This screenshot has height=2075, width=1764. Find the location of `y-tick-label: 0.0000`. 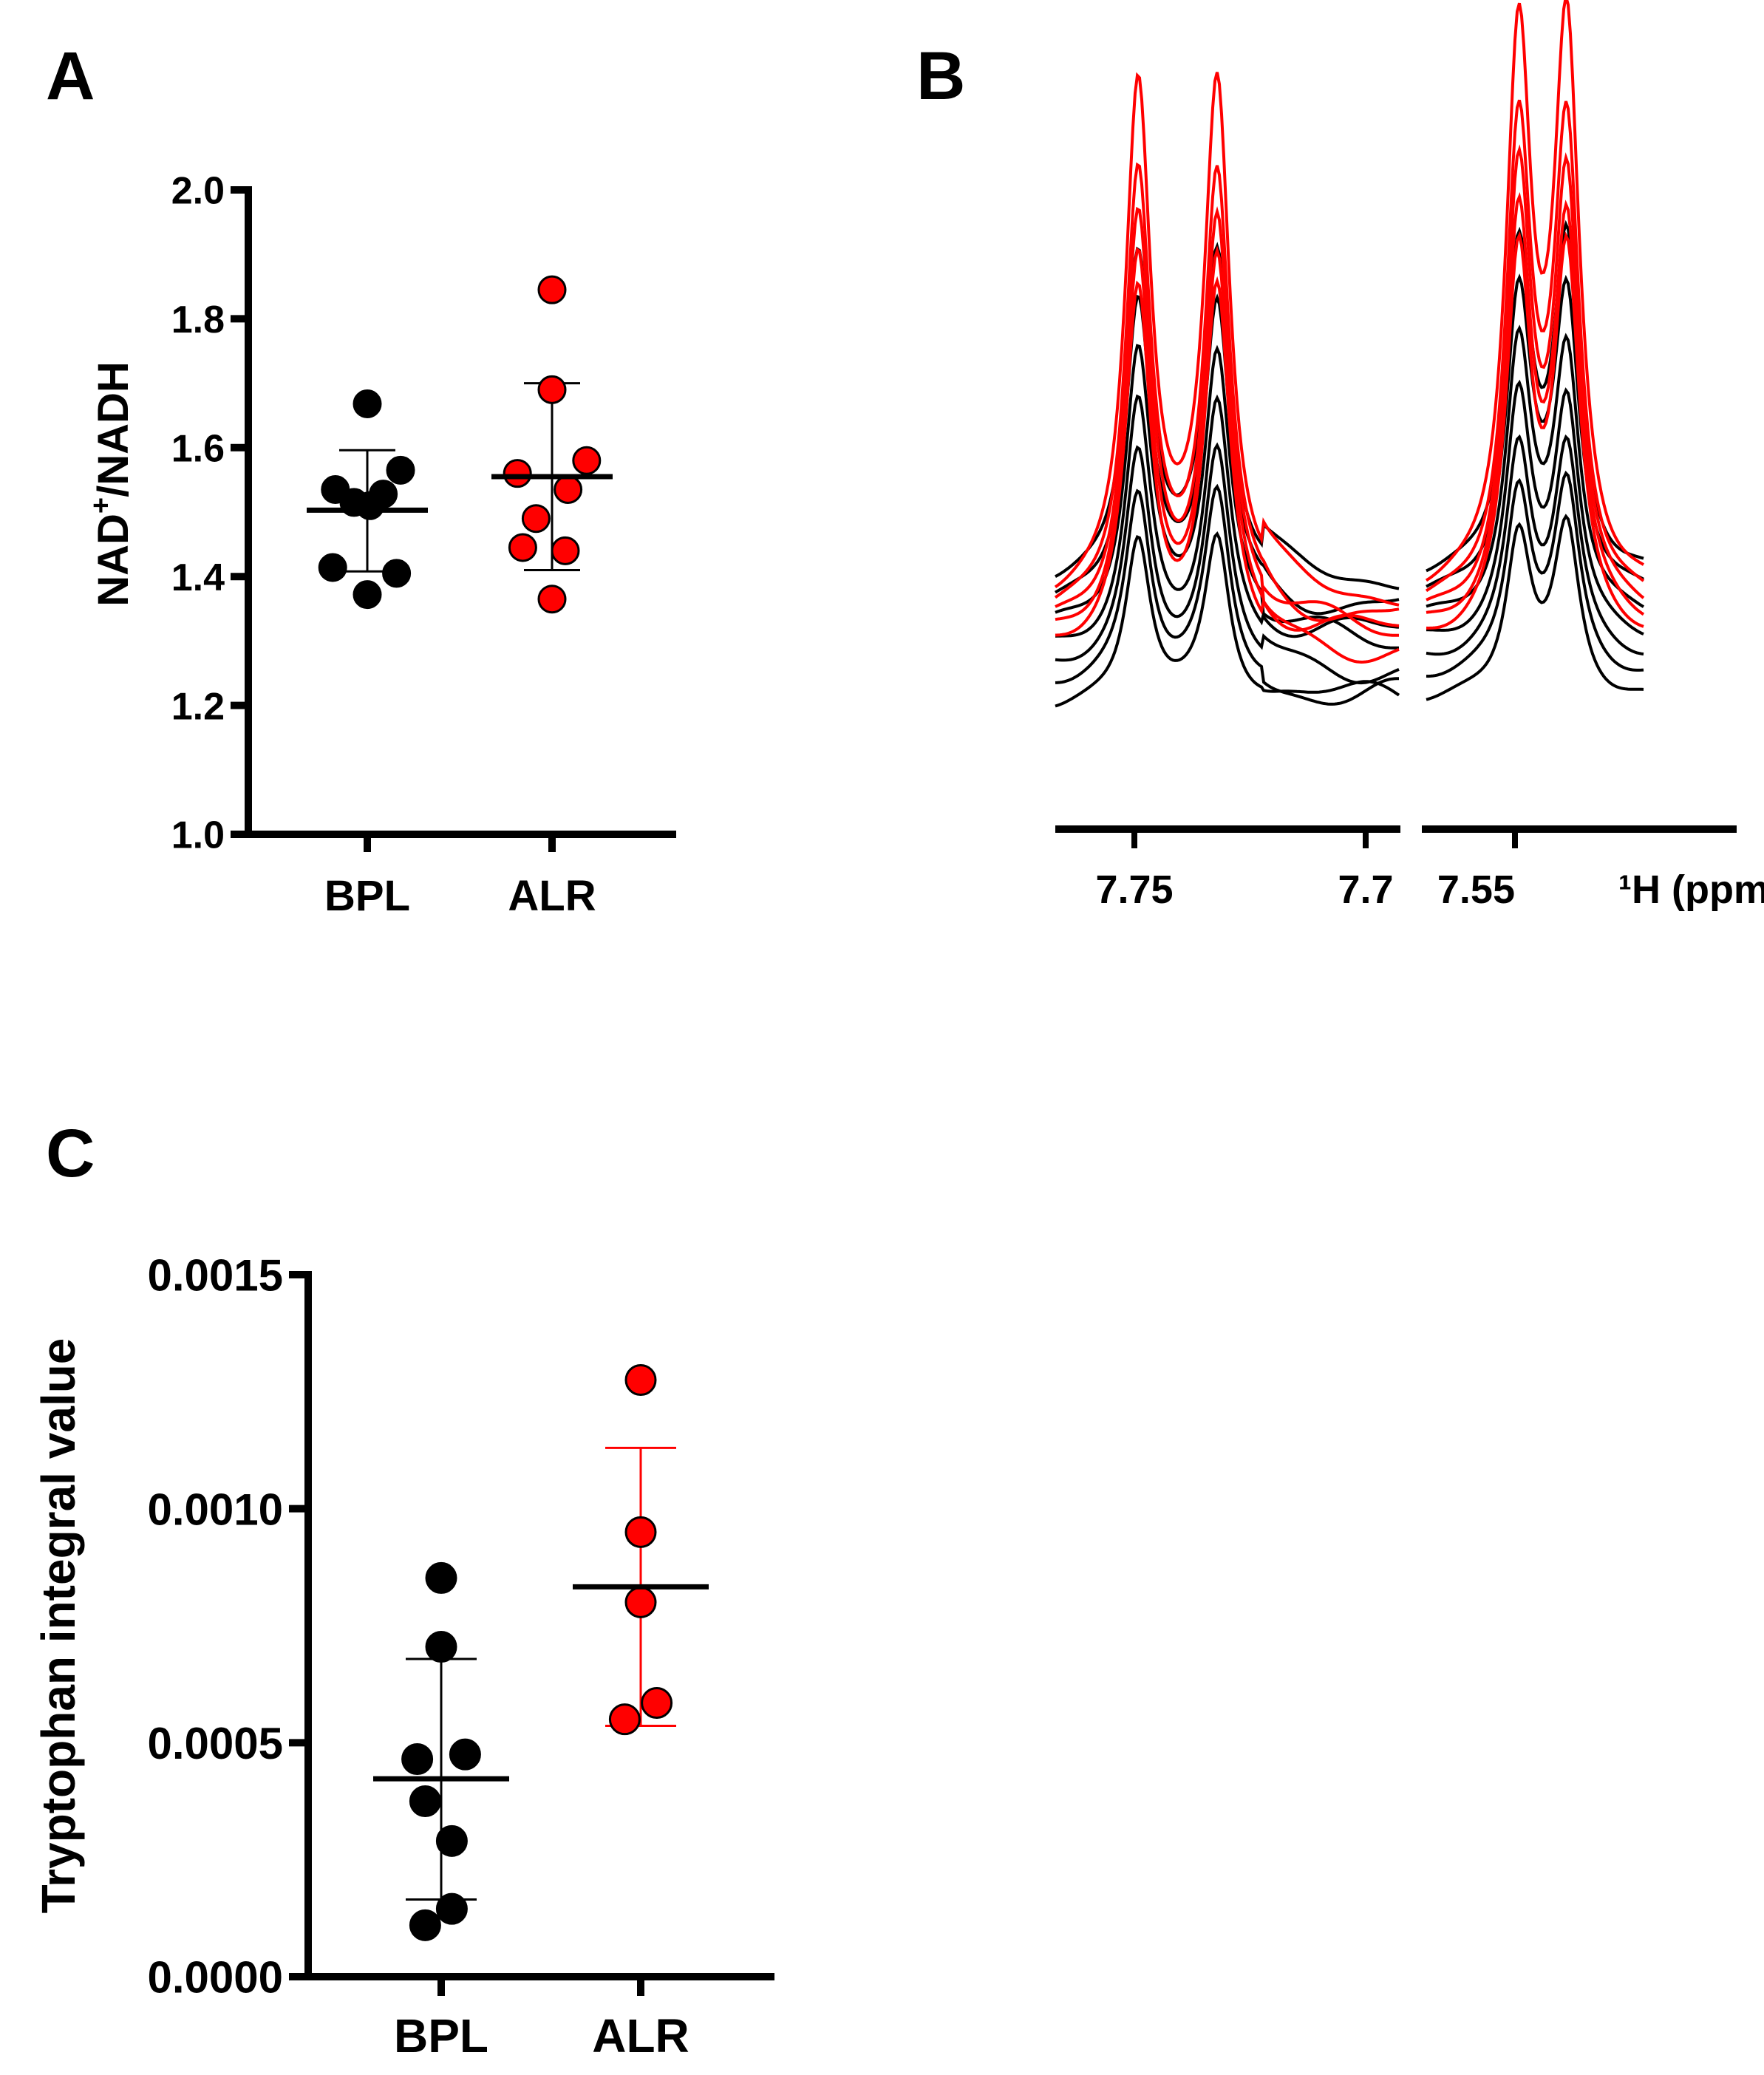

y-tick-label: 0.0000 is located at coordinates (215, 1978).